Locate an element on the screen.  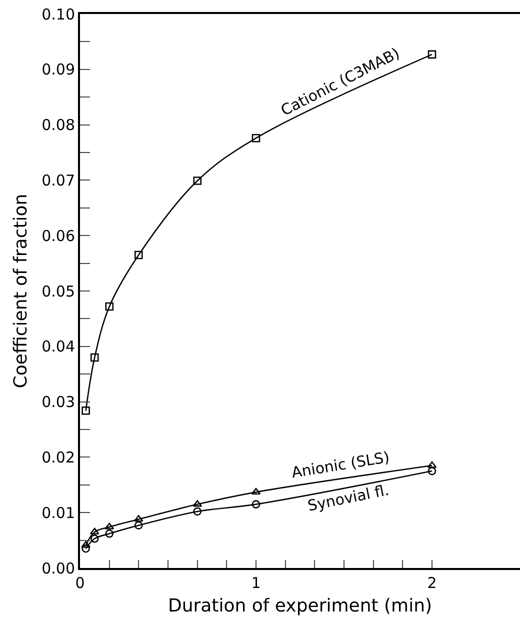
x-tick-label: 0 is located at coordinates (80, 583).